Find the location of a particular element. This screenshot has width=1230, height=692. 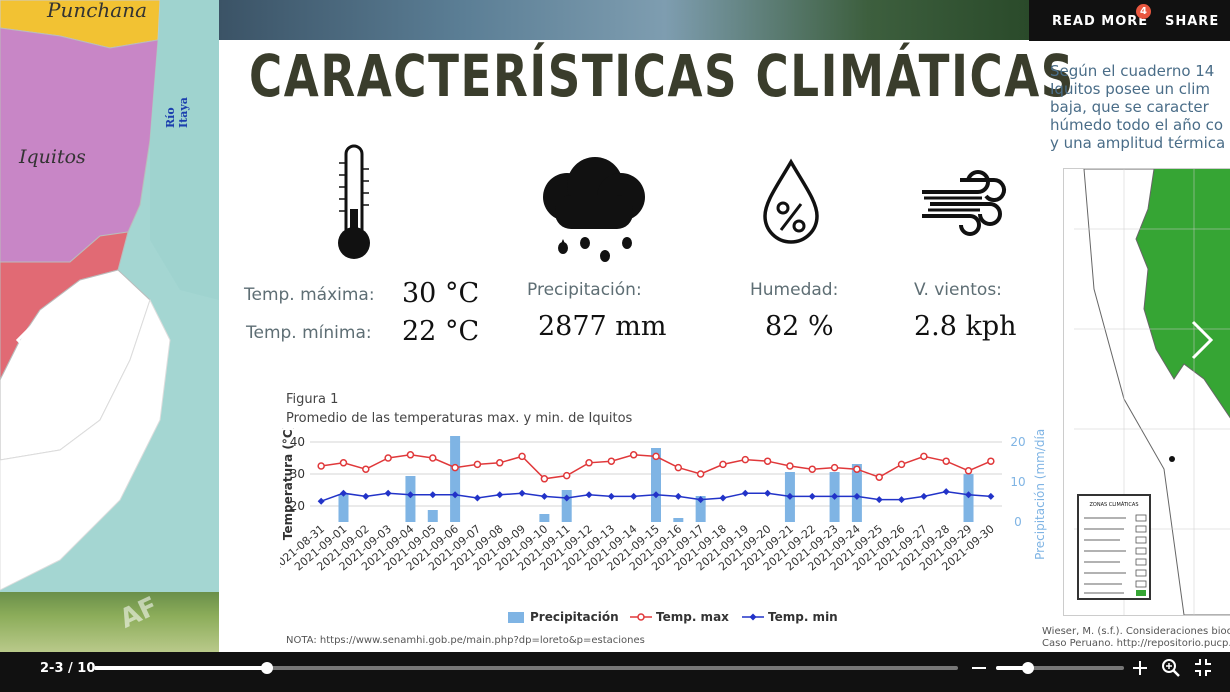

zoom-slider is located at coordinates (1060, 668).